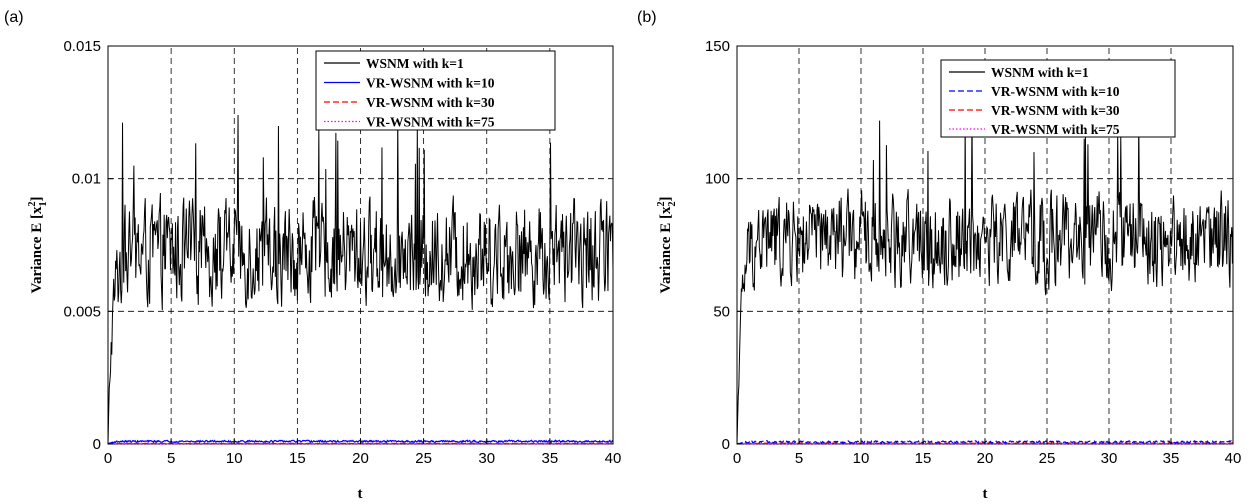  What do you see at coordinates (43, 204) in the screenshot?
I see `panel-a-ylabel-sub: 1` at bounding box center [43, 204].